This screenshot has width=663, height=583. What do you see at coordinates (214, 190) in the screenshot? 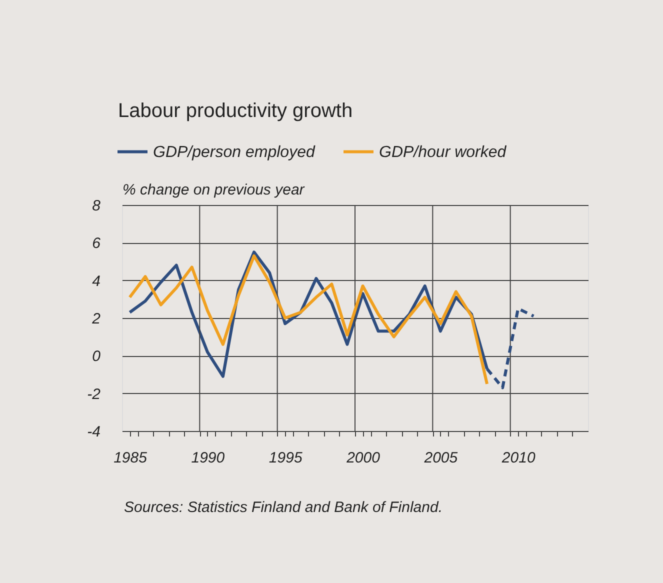
I see `y-axis-title: % change on previous year` at bounding box center [214, 190].